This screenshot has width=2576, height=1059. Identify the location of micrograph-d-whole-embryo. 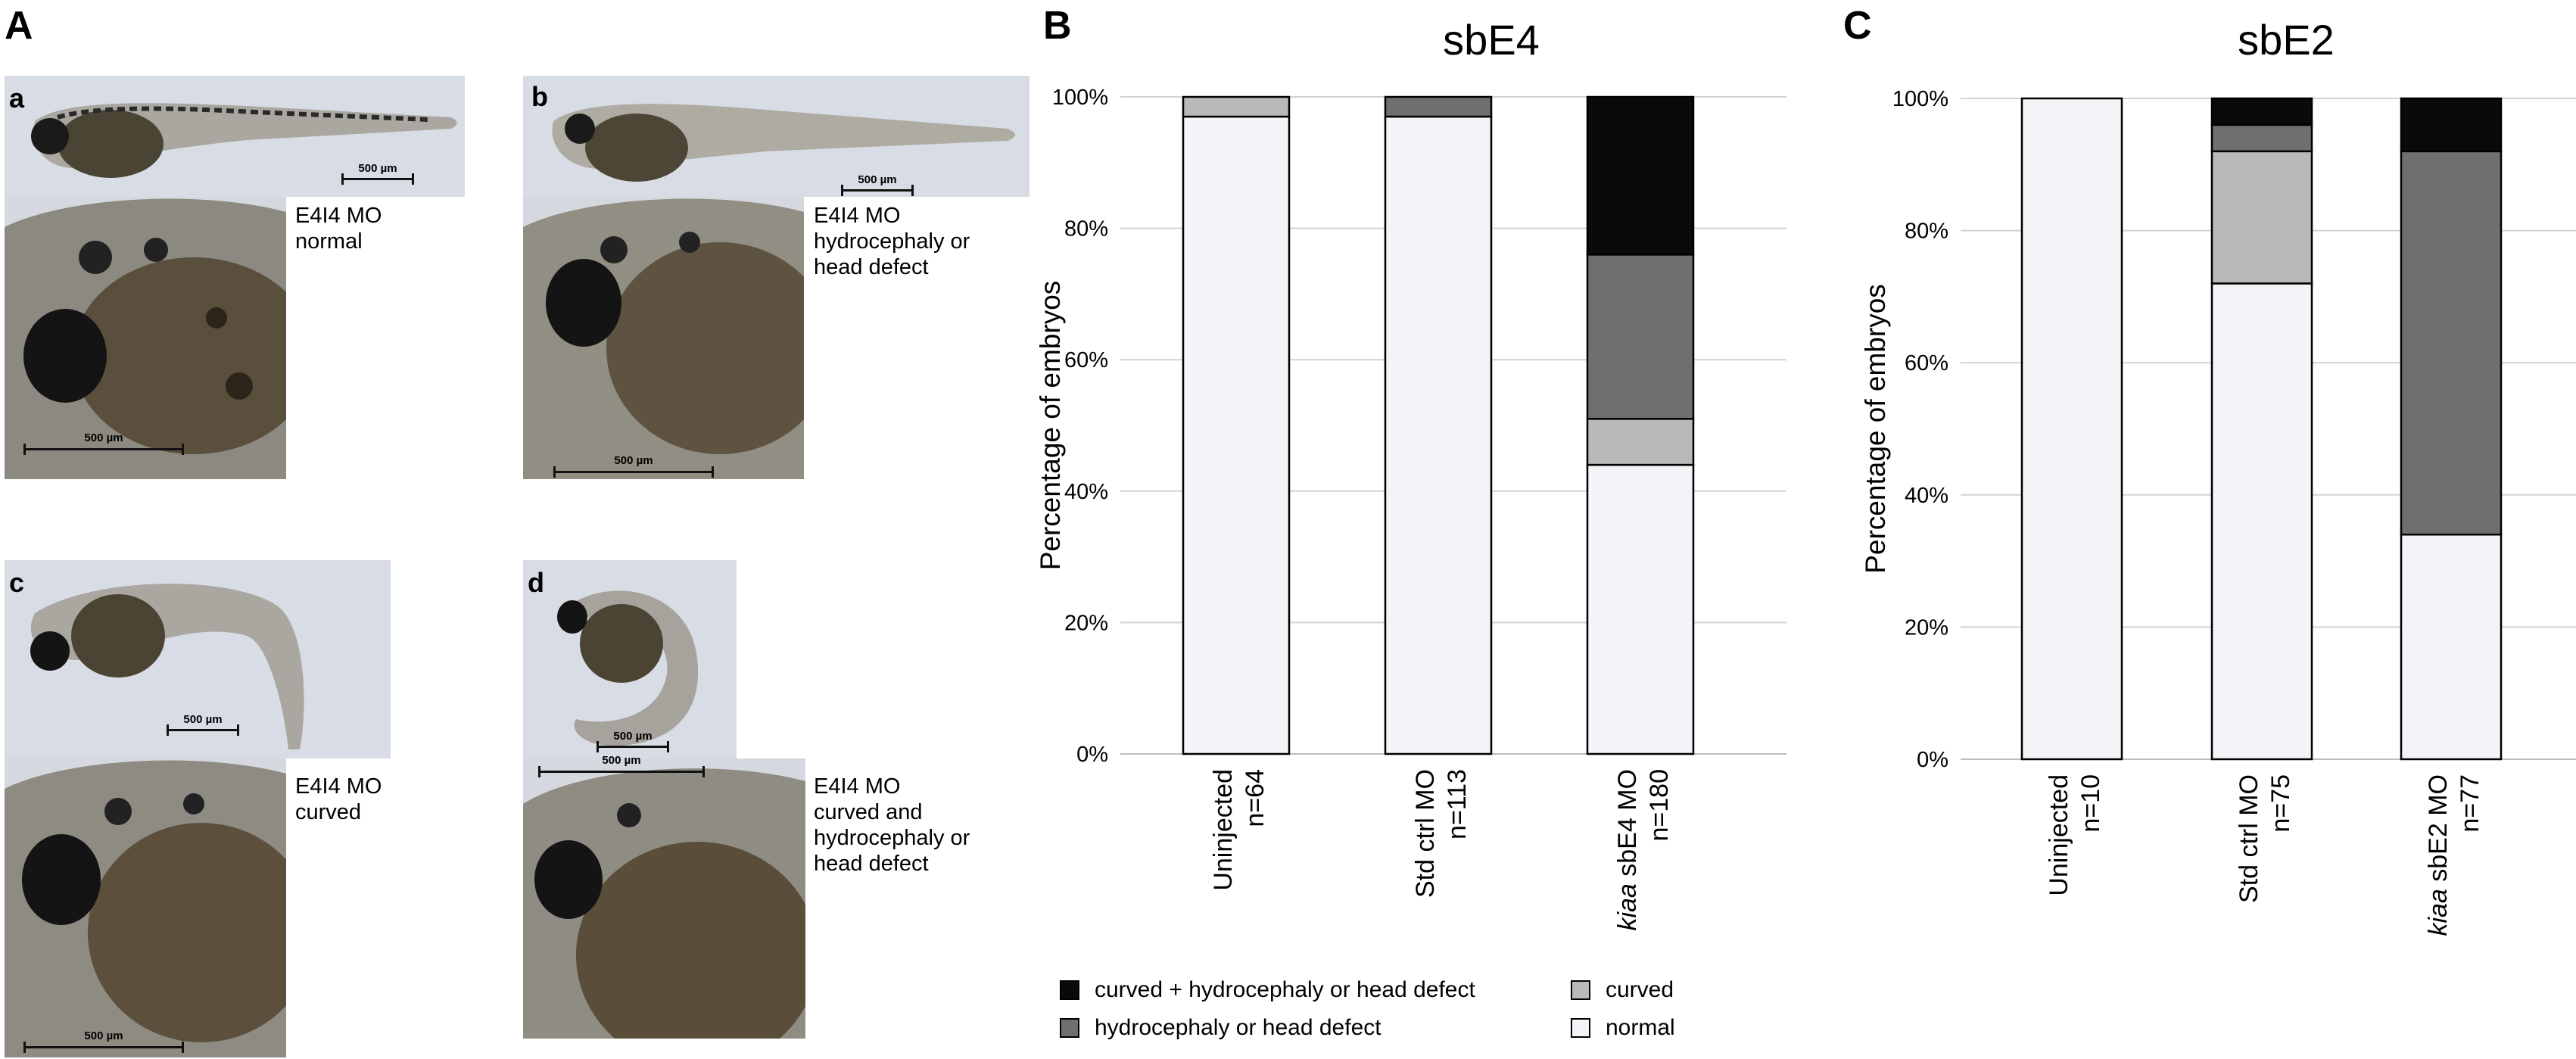
(630, 659).